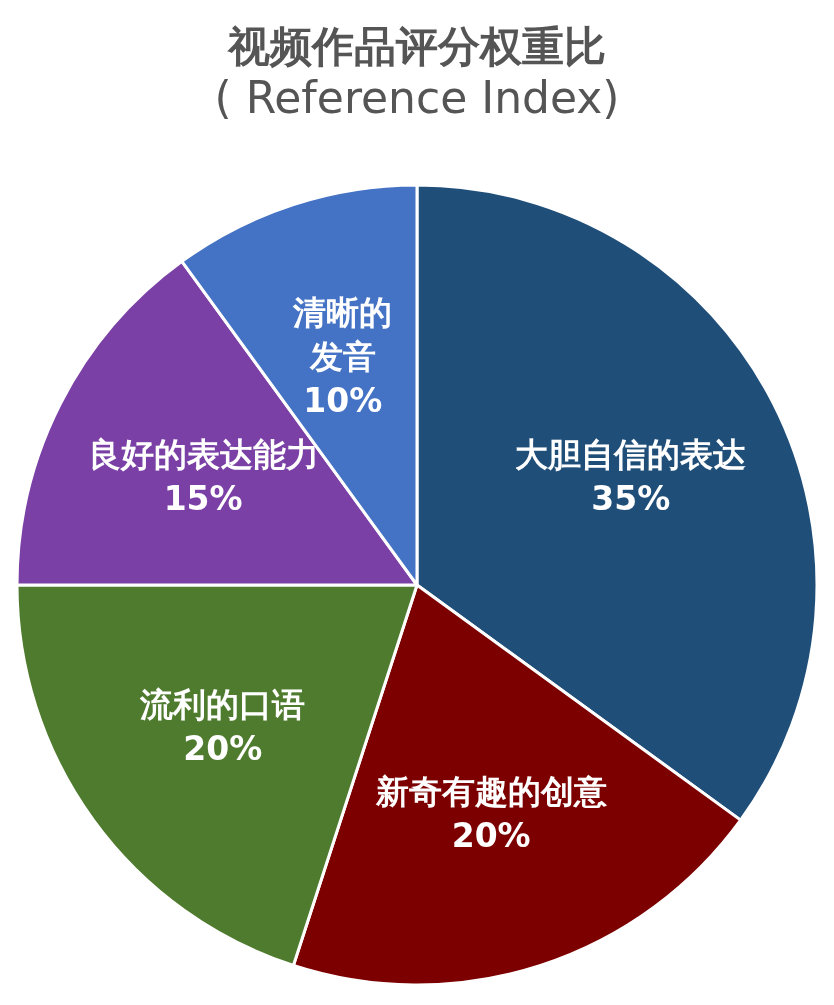 Image resolution: width=834 pixels, height=1005 pixels. What do you see at coordinates (631, 498) in the screenshot?
I see `data-label: 35%` at bounding box center [631, 498].